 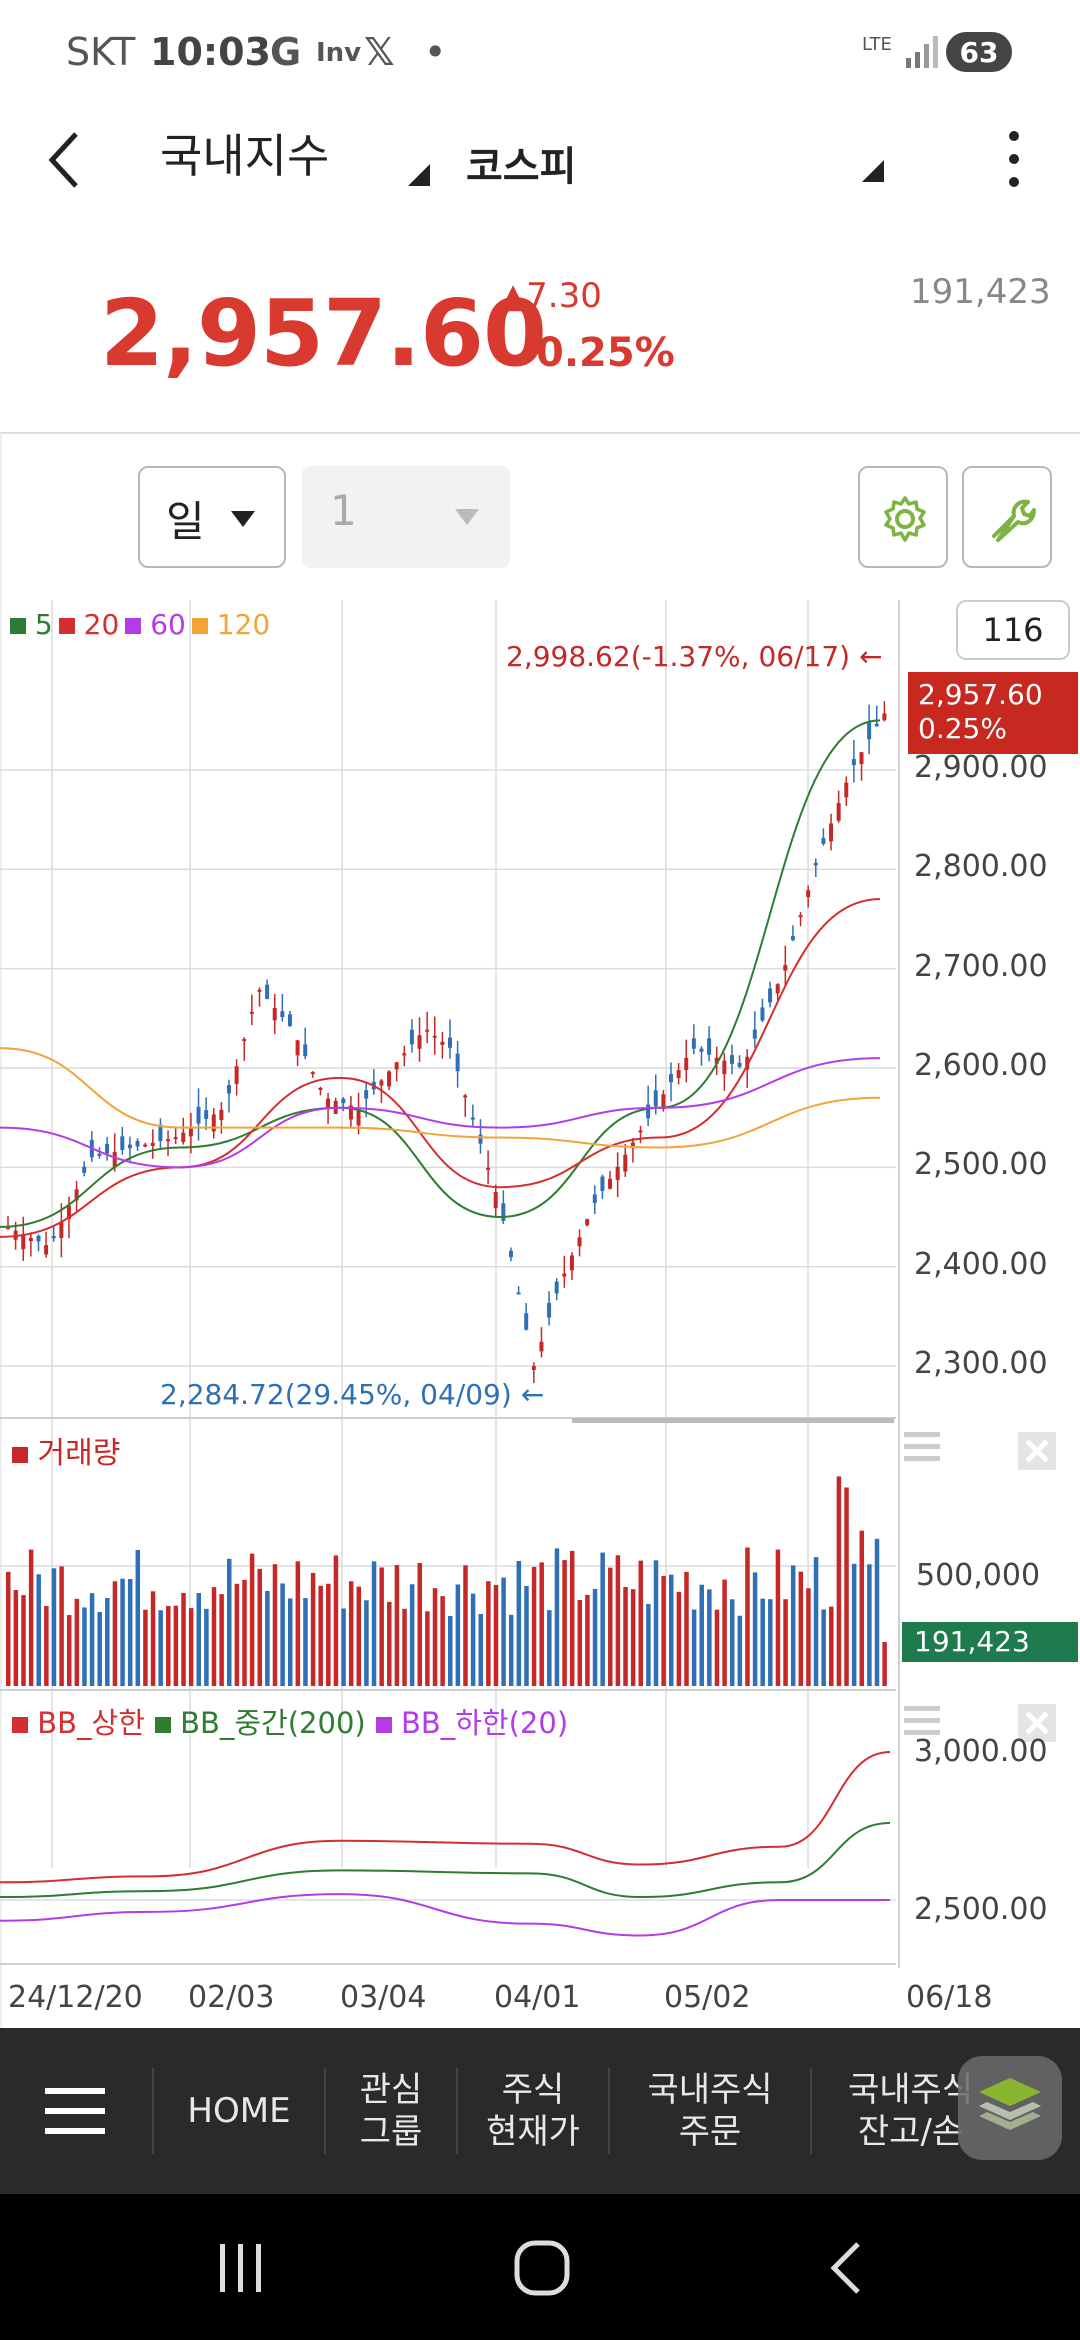 What do you see at coordinates (990, 1642) in the screenshot?
I see `volume-tag: 191,423` at bounding box center [990, 1642].